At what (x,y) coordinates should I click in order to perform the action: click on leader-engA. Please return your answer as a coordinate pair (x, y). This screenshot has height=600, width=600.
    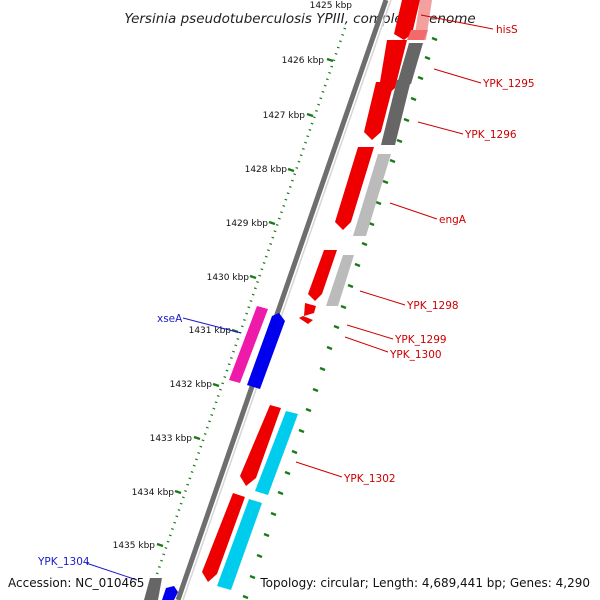
    Looking at the image, I should click on (413, 211).